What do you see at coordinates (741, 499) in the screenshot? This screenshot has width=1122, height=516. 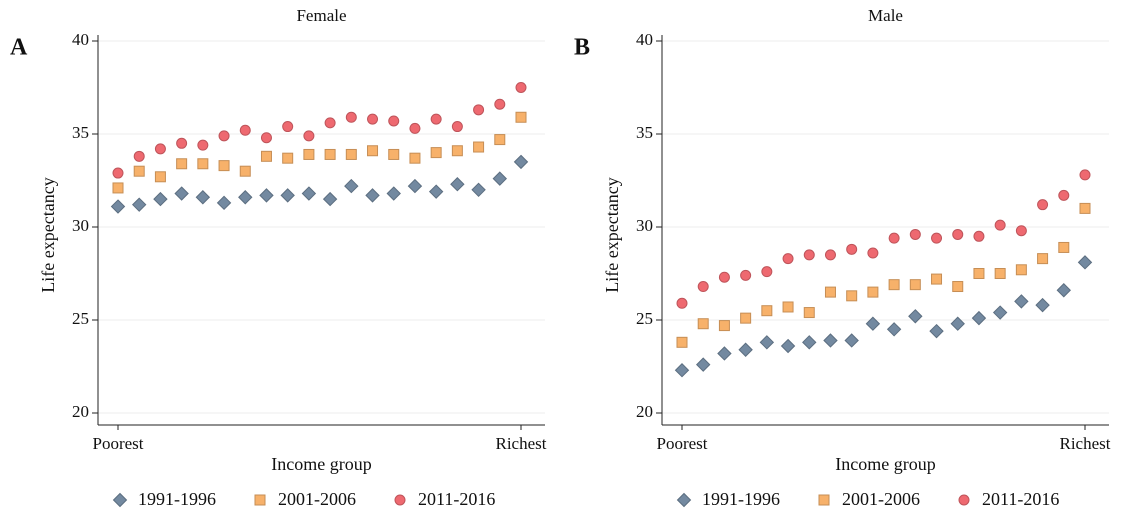 I see `legend-label: 1991-1996` at bounding box center [741, 499].